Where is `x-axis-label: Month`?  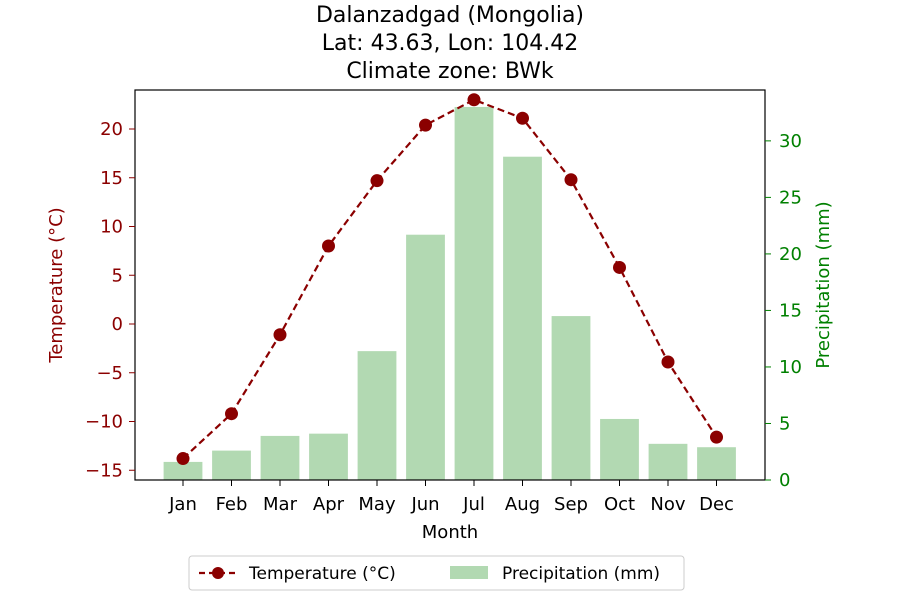
x-axis-label: Month is located at coordinates (450, 532).